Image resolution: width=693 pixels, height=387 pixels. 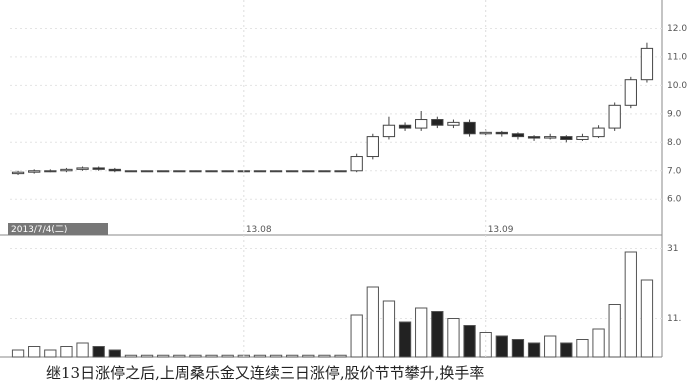 I want to click on cursor-label: 2013/7/4(二), so click(x=39, y=230).